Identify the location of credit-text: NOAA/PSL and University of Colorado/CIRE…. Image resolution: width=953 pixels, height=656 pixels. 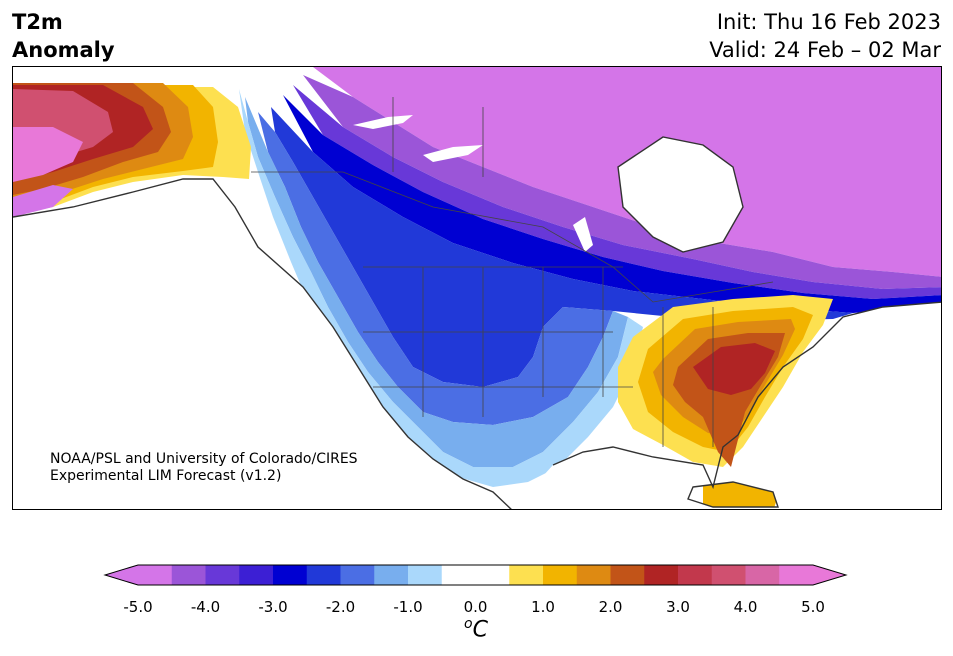
(204, 468).